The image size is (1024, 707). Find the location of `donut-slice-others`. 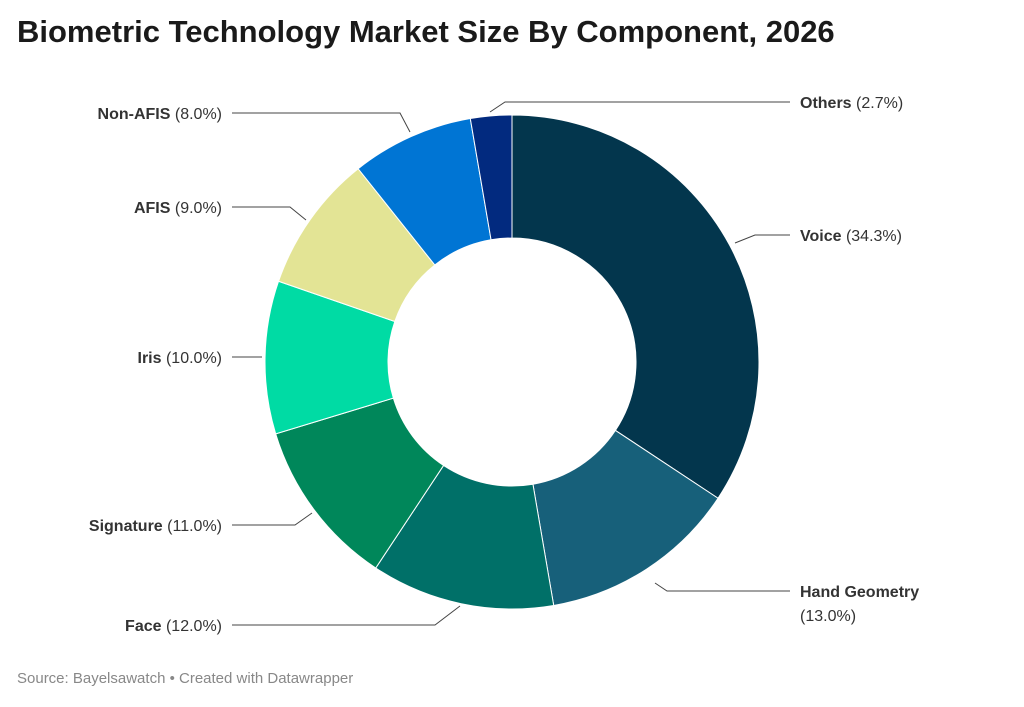

donut-slice-others is located at coordinates (491, 177).